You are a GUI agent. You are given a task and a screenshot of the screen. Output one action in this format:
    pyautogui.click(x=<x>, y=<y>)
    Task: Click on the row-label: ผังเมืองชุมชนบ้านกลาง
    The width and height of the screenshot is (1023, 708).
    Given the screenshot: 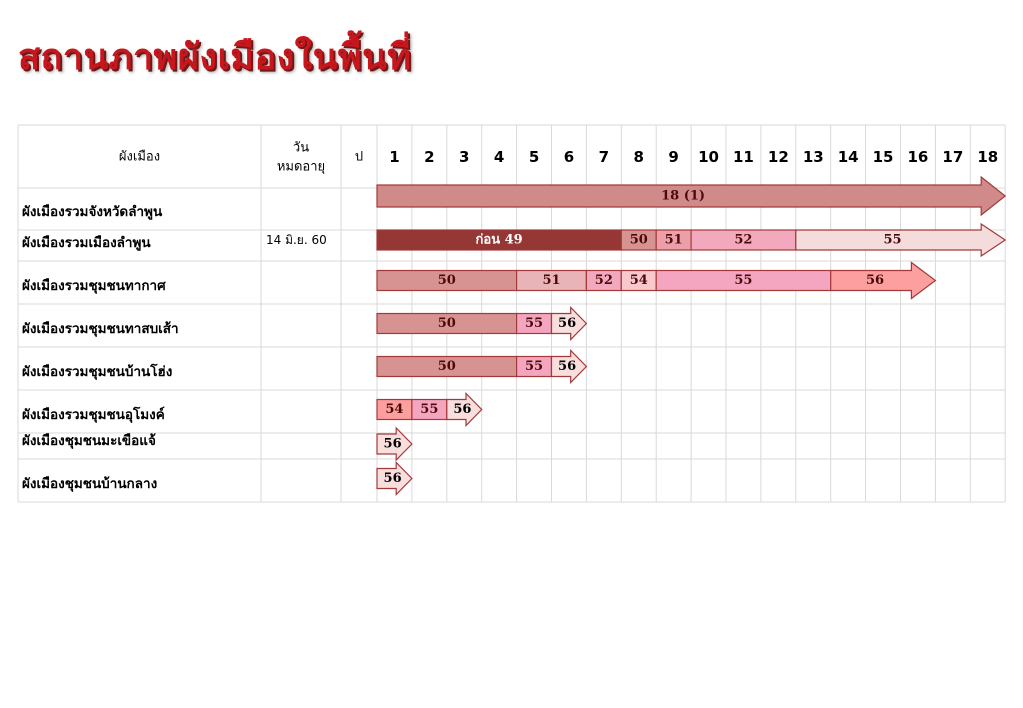 What is the action you would take?
    pyautogui.click(x=89, y=484)
    